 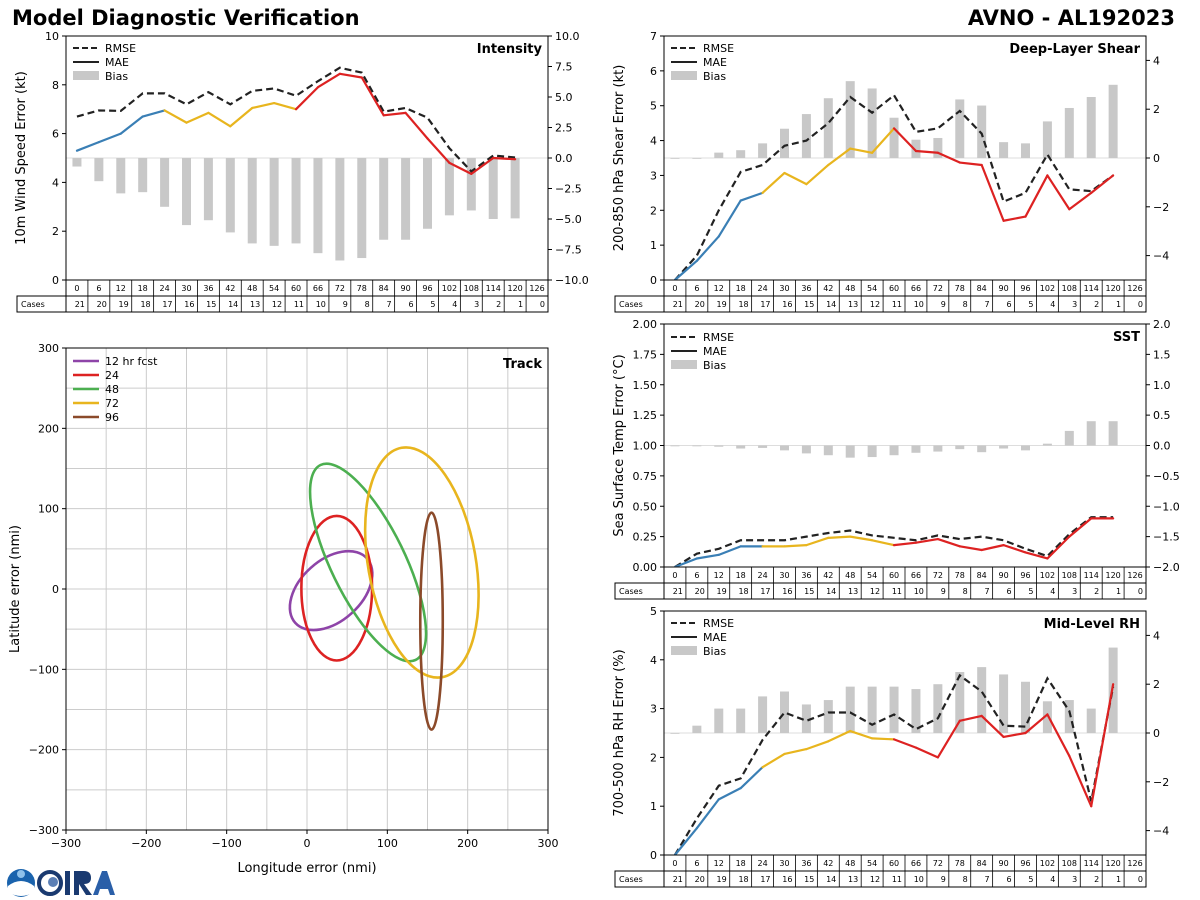 I want to click on shear-hour-label: 96, so click(x=1025, y=288).